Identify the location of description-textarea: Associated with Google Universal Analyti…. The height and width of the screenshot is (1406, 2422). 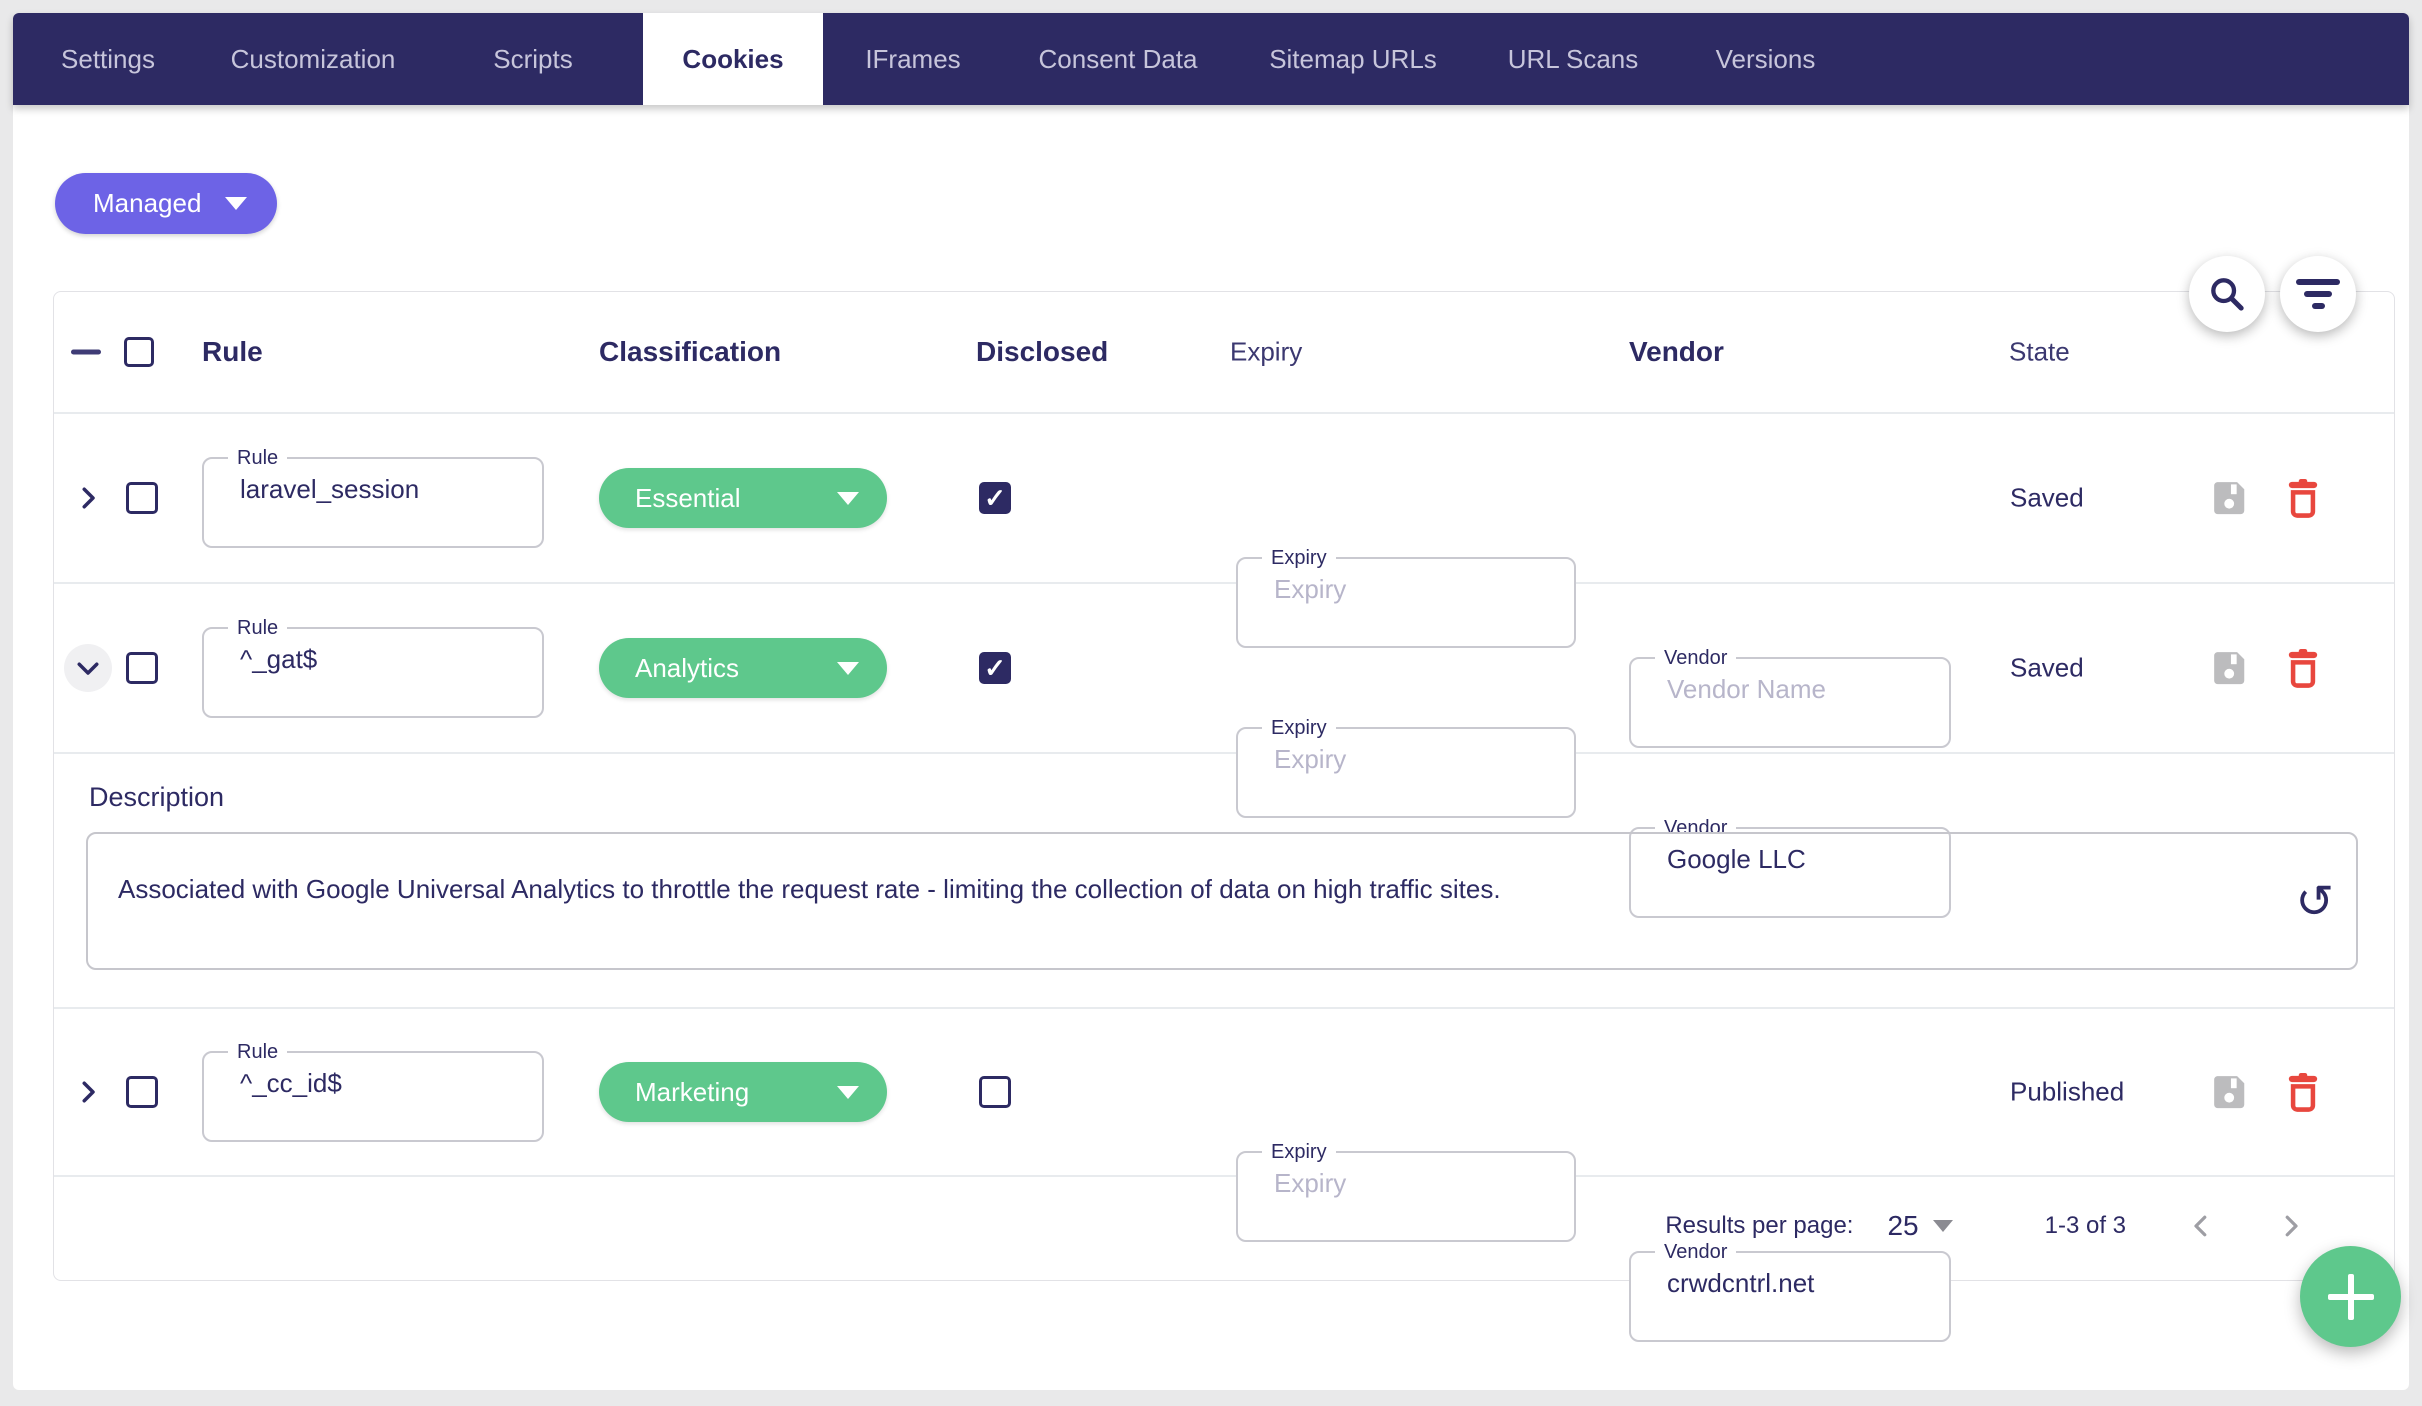
(1222, 901).